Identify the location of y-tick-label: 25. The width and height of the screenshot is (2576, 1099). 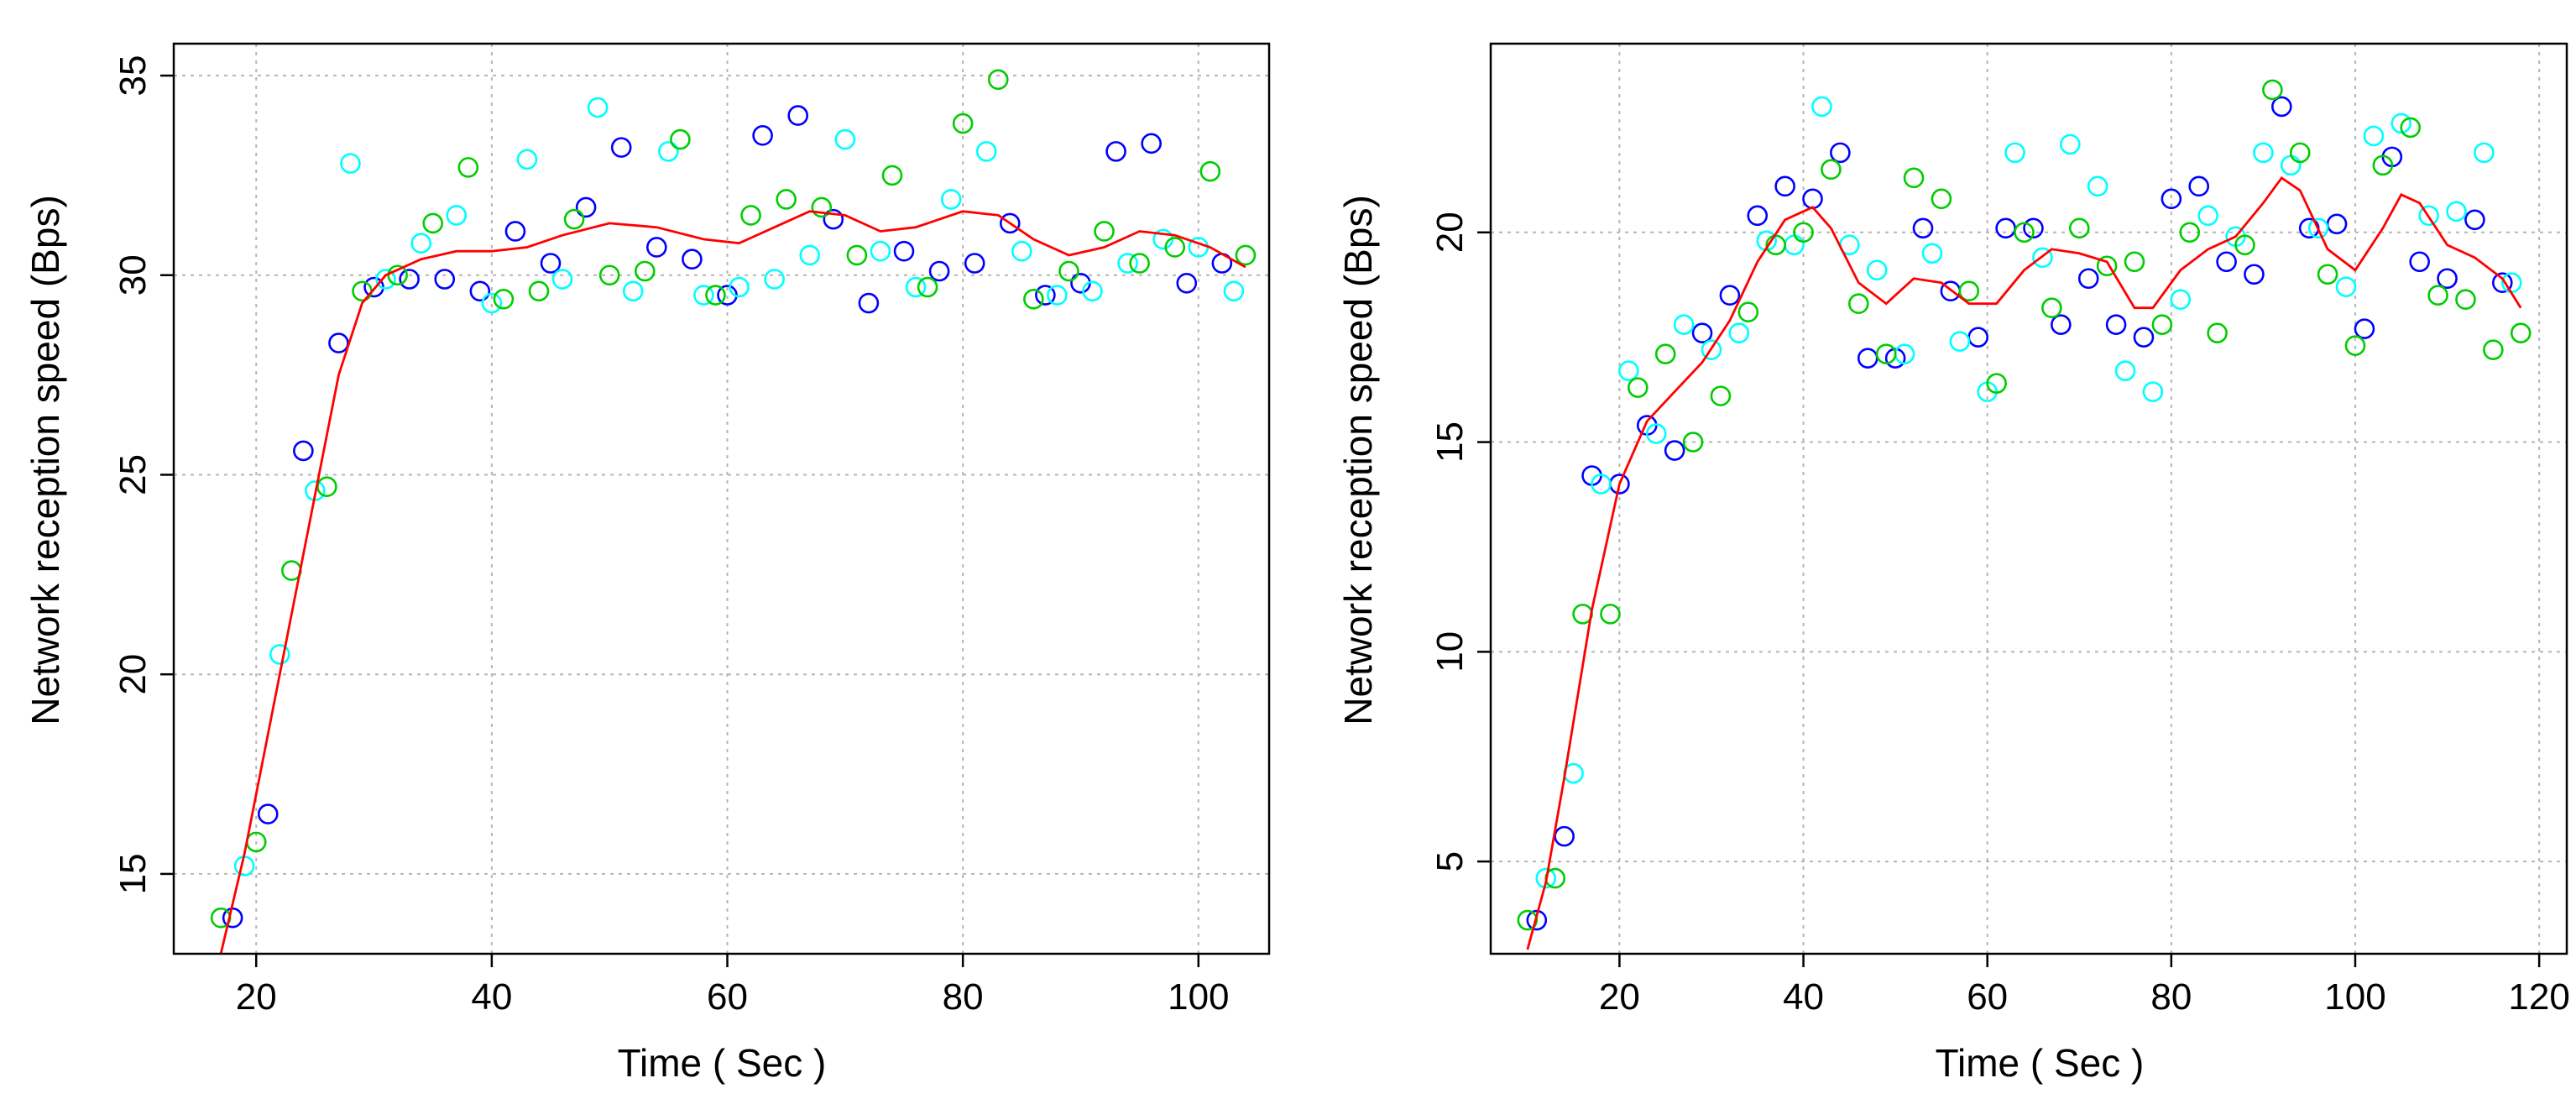
(133, 474).